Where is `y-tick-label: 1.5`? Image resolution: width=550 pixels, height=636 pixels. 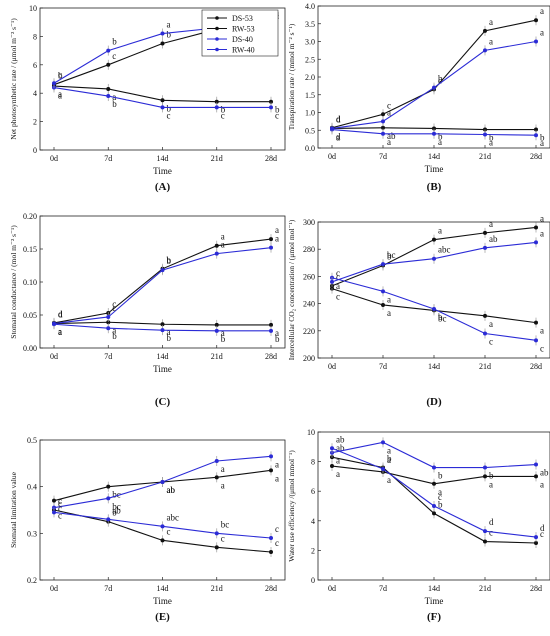
y-tick-label: 1.5 is located at coordinates (310, 95).